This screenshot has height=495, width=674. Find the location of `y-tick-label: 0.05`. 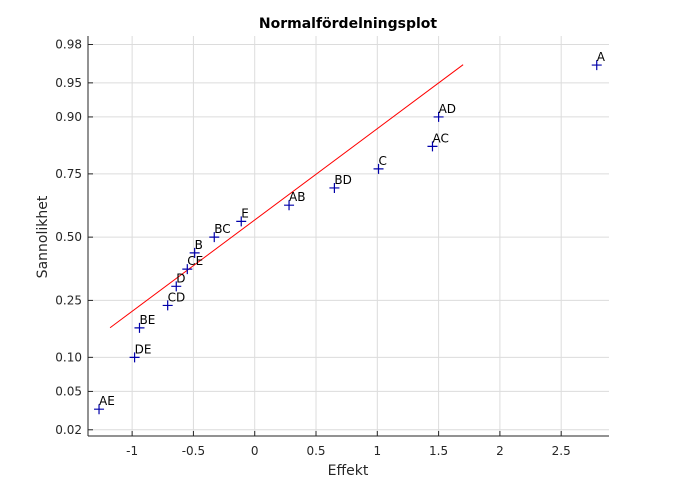

y-tick-label: 0.05 is located at coordinates (68, 391).